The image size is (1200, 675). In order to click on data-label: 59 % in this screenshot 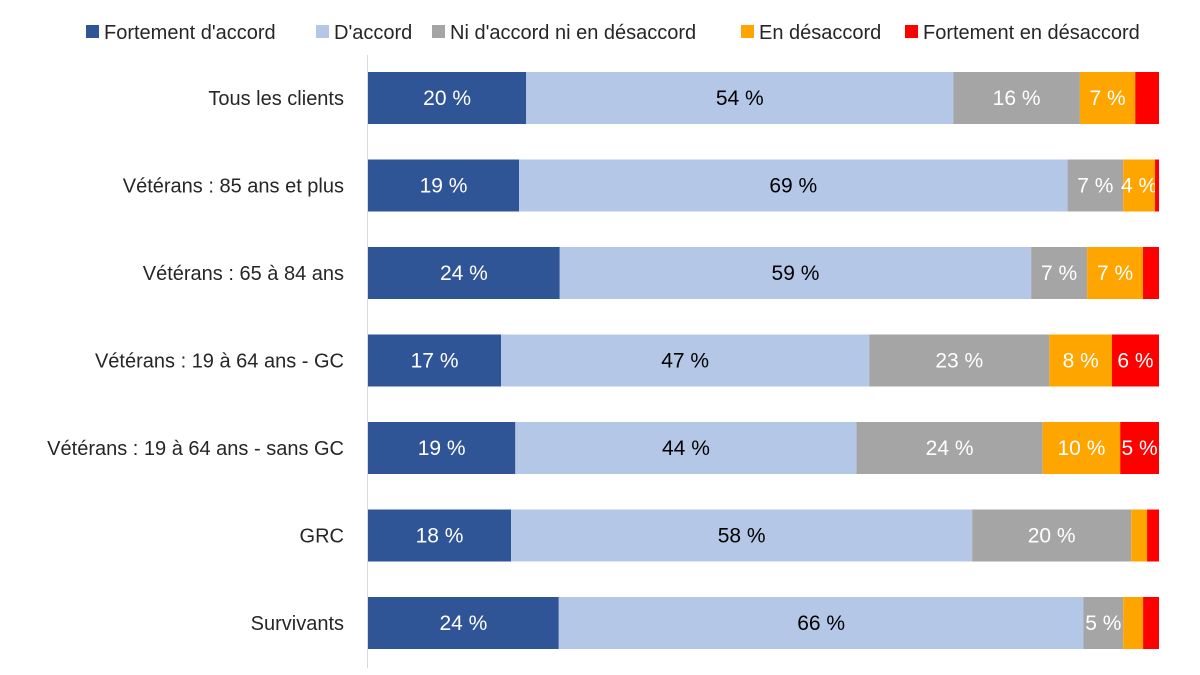, I will do `click(796, 273)`.